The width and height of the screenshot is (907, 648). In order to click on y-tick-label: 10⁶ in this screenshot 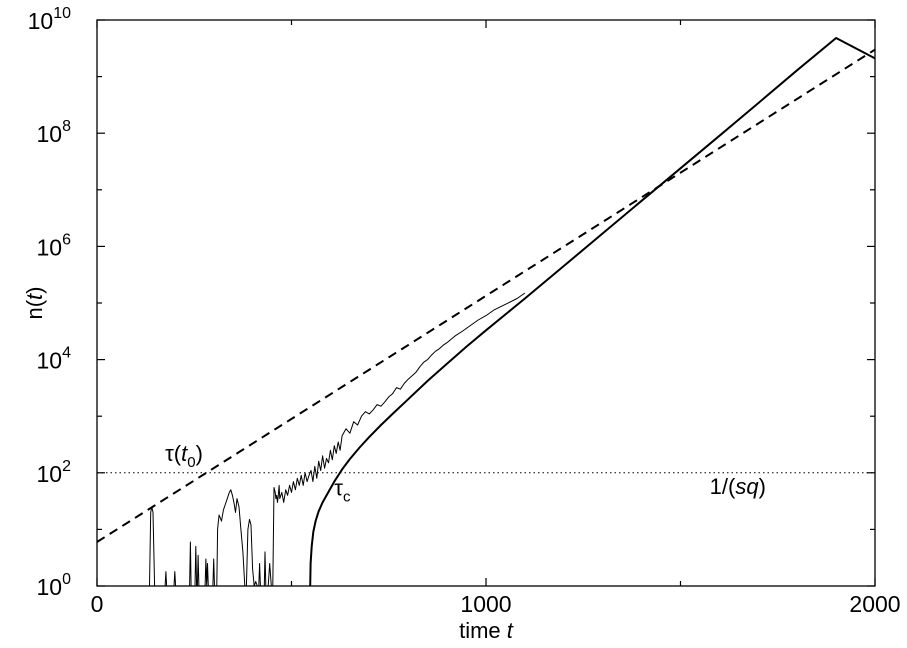, I will do `click(54, 245)`.